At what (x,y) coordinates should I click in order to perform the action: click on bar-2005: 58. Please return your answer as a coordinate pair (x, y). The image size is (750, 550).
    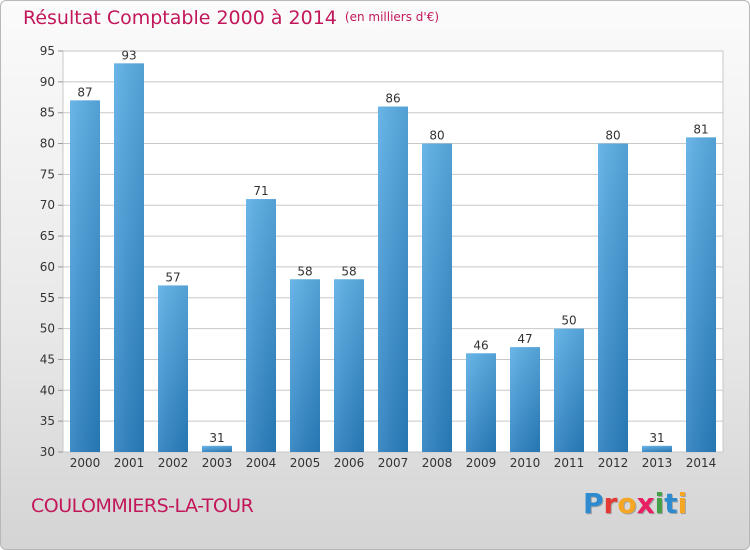
    Looking at the image, I should click on (305, 358).